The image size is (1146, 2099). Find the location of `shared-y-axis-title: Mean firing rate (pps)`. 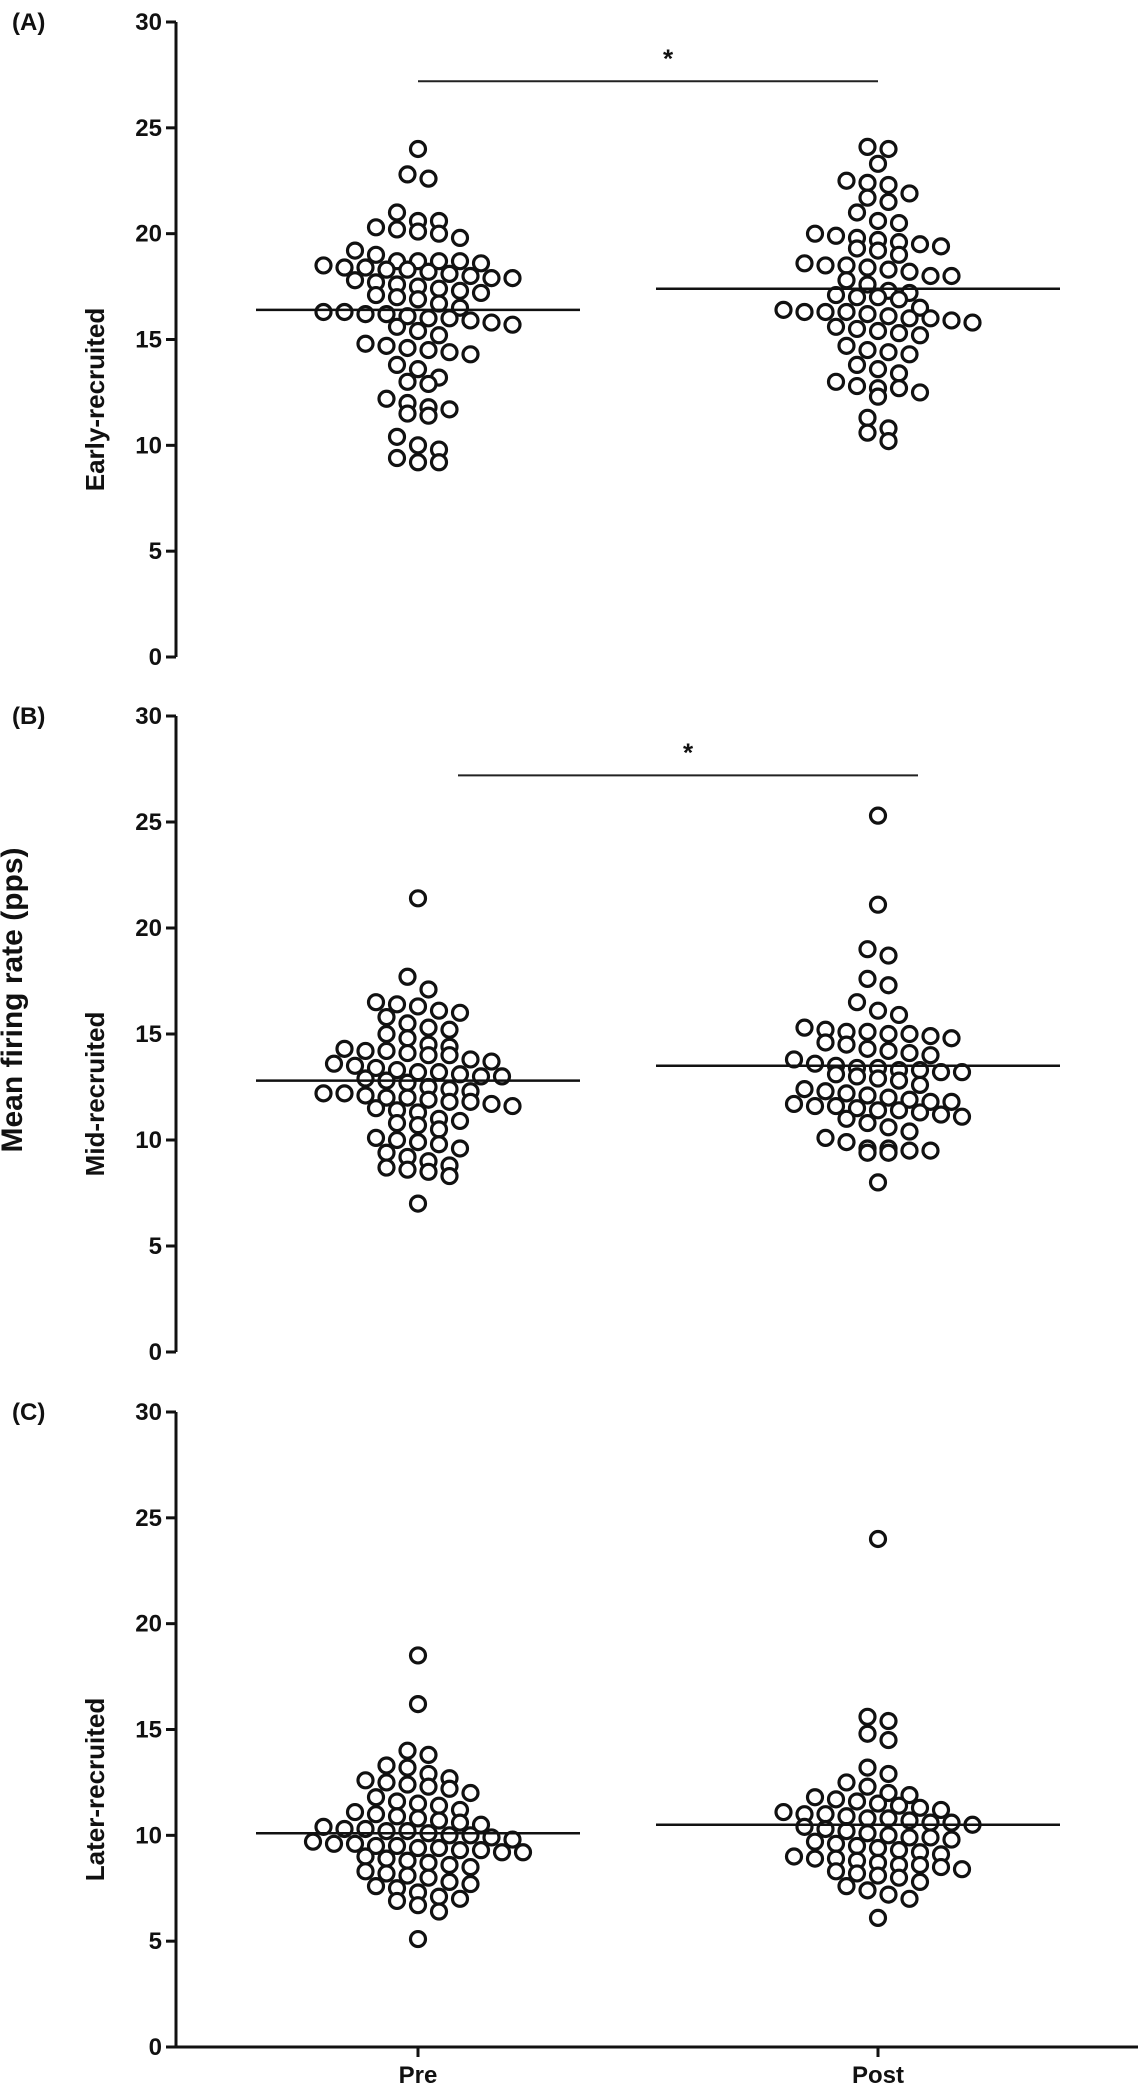

shared-y-axis-title: Mean firing rate (pps) is located at coordinates (14, 999).